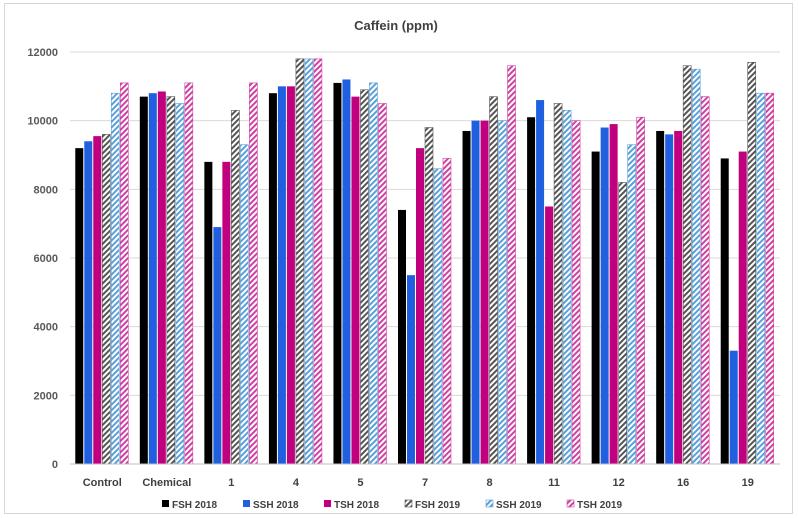 The image size is (798, 518). Describe the element at coordinates (231, 483) in the screenshot. I see `x-tick-label: 1` at that location.